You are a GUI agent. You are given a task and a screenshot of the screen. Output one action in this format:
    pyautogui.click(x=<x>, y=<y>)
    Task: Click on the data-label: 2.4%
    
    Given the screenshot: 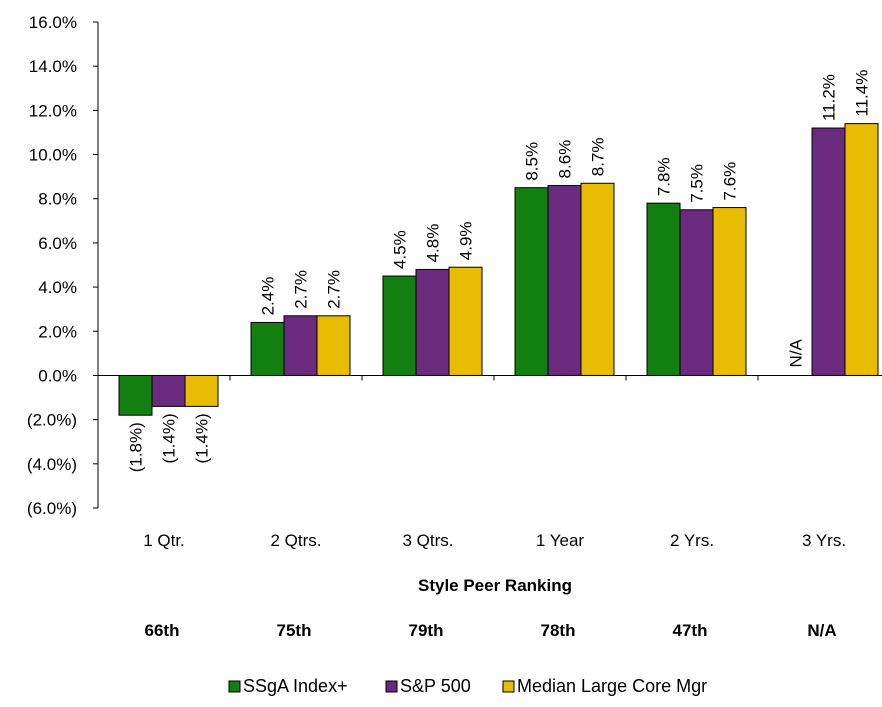 What is the action you would take?
    pyautogui.click(x=268, y=296)
    